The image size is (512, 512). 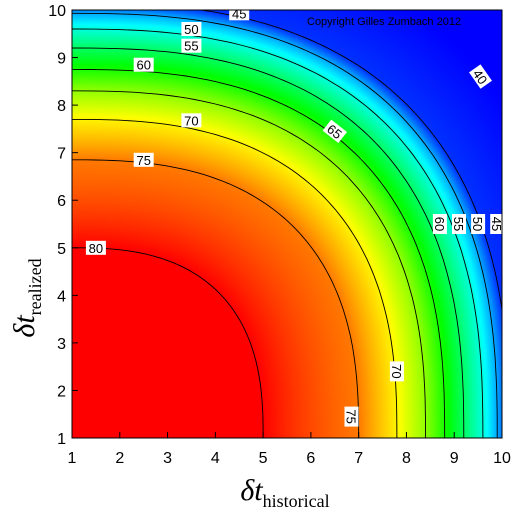 I want to click on y-axis-symbol: δt, so click(x=24, y=326).